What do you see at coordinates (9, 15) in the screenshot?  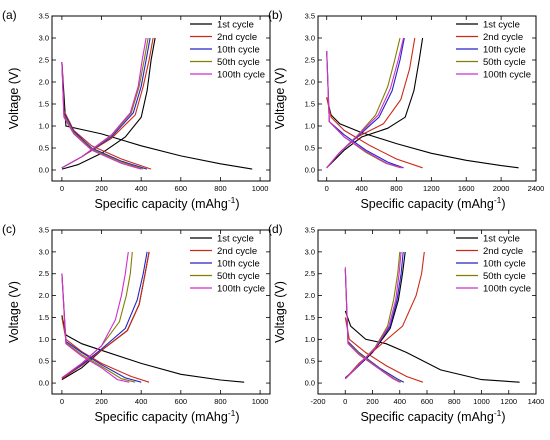 I see `panel-label: (a)` at bounding box center [9, 15].